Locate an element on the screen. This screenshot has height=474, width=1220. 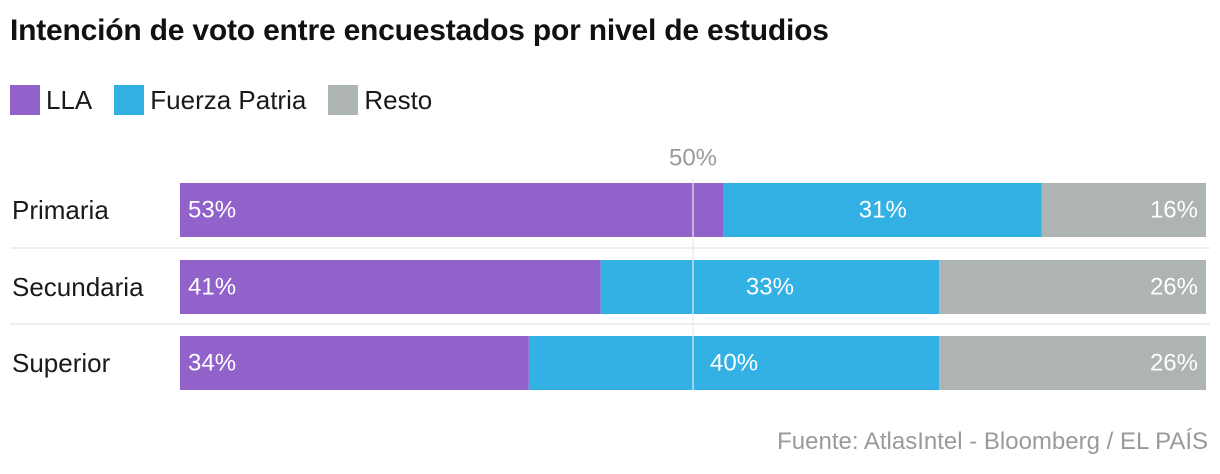
legend-swatch-lla is located at coordinates (25, 100).